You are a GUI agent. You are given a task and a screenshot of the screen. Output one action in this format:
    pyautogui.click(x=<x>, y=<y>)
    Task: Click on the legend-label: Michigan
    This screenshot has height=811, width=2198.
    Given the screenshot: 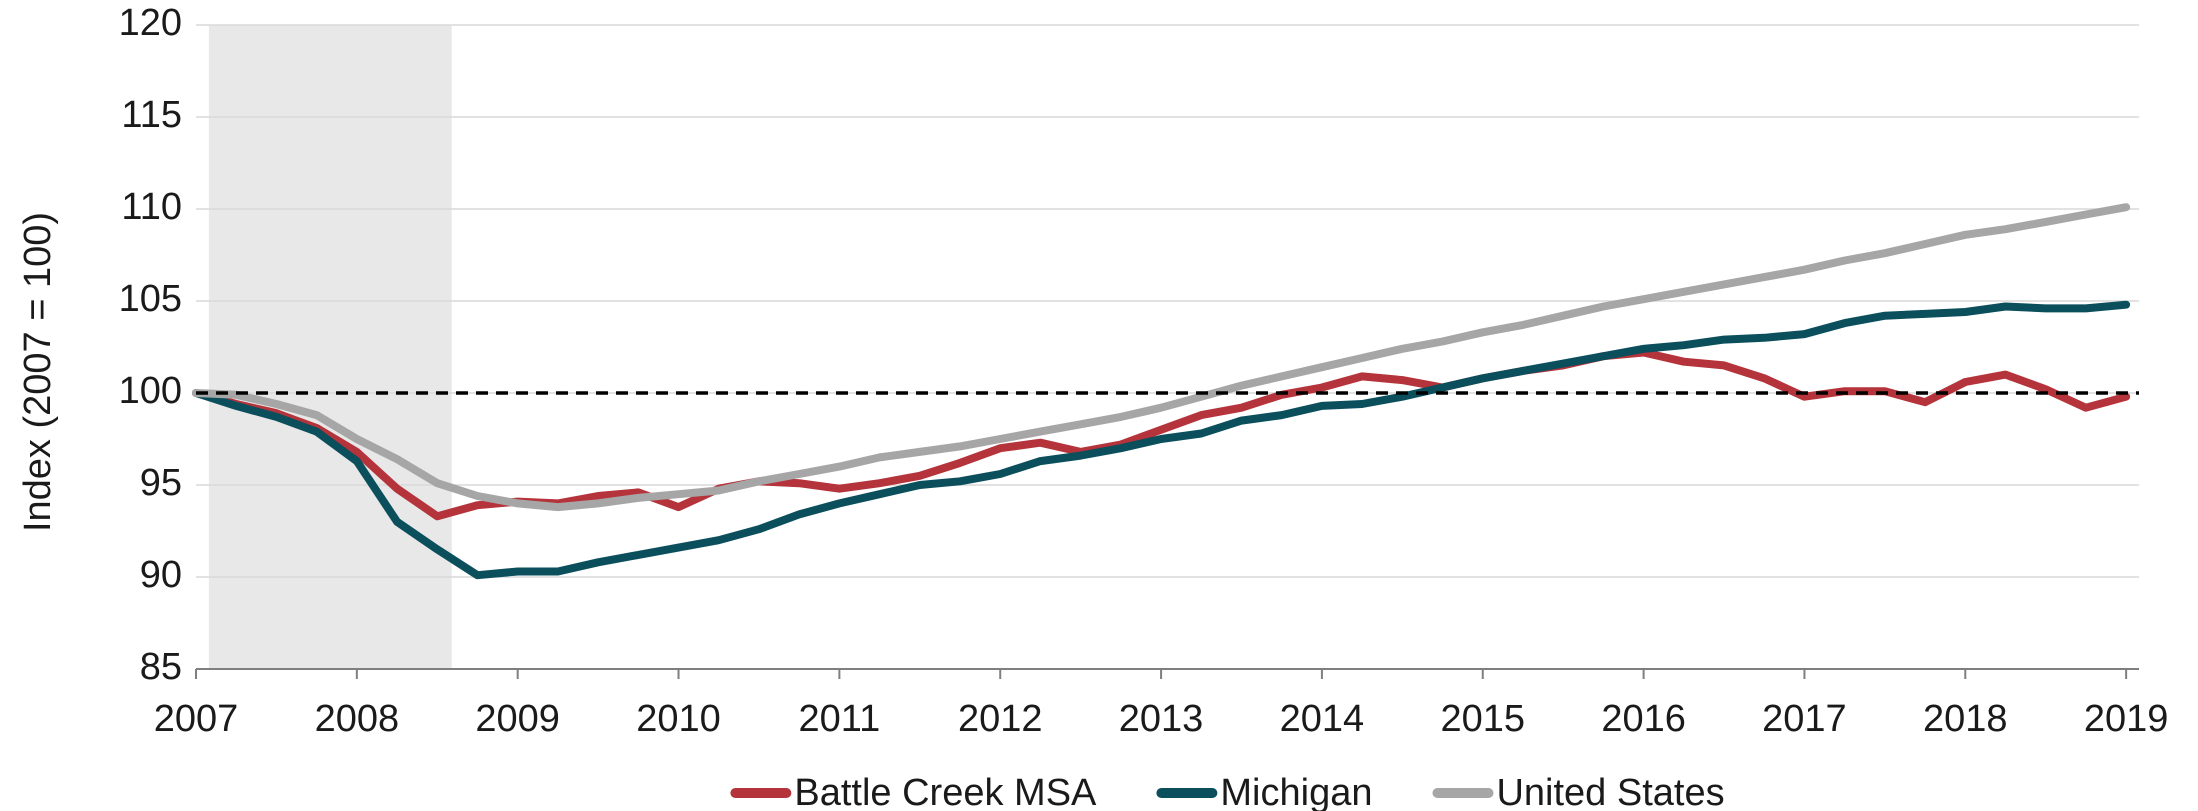 What is the action you would take?
    pyautogui.click(x=1296, y=791)
    